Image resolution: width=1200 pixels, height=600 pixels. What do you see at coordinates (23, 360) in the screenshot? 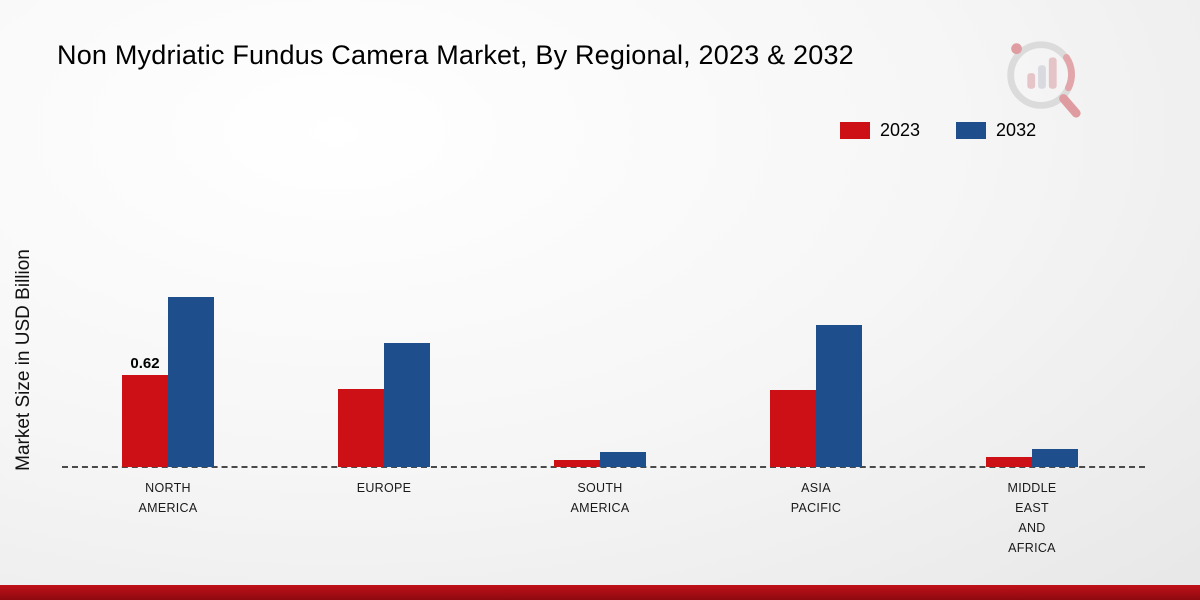
I see `y-axis-label: Market Size in USD Billion` at bounding box center [23, 360].